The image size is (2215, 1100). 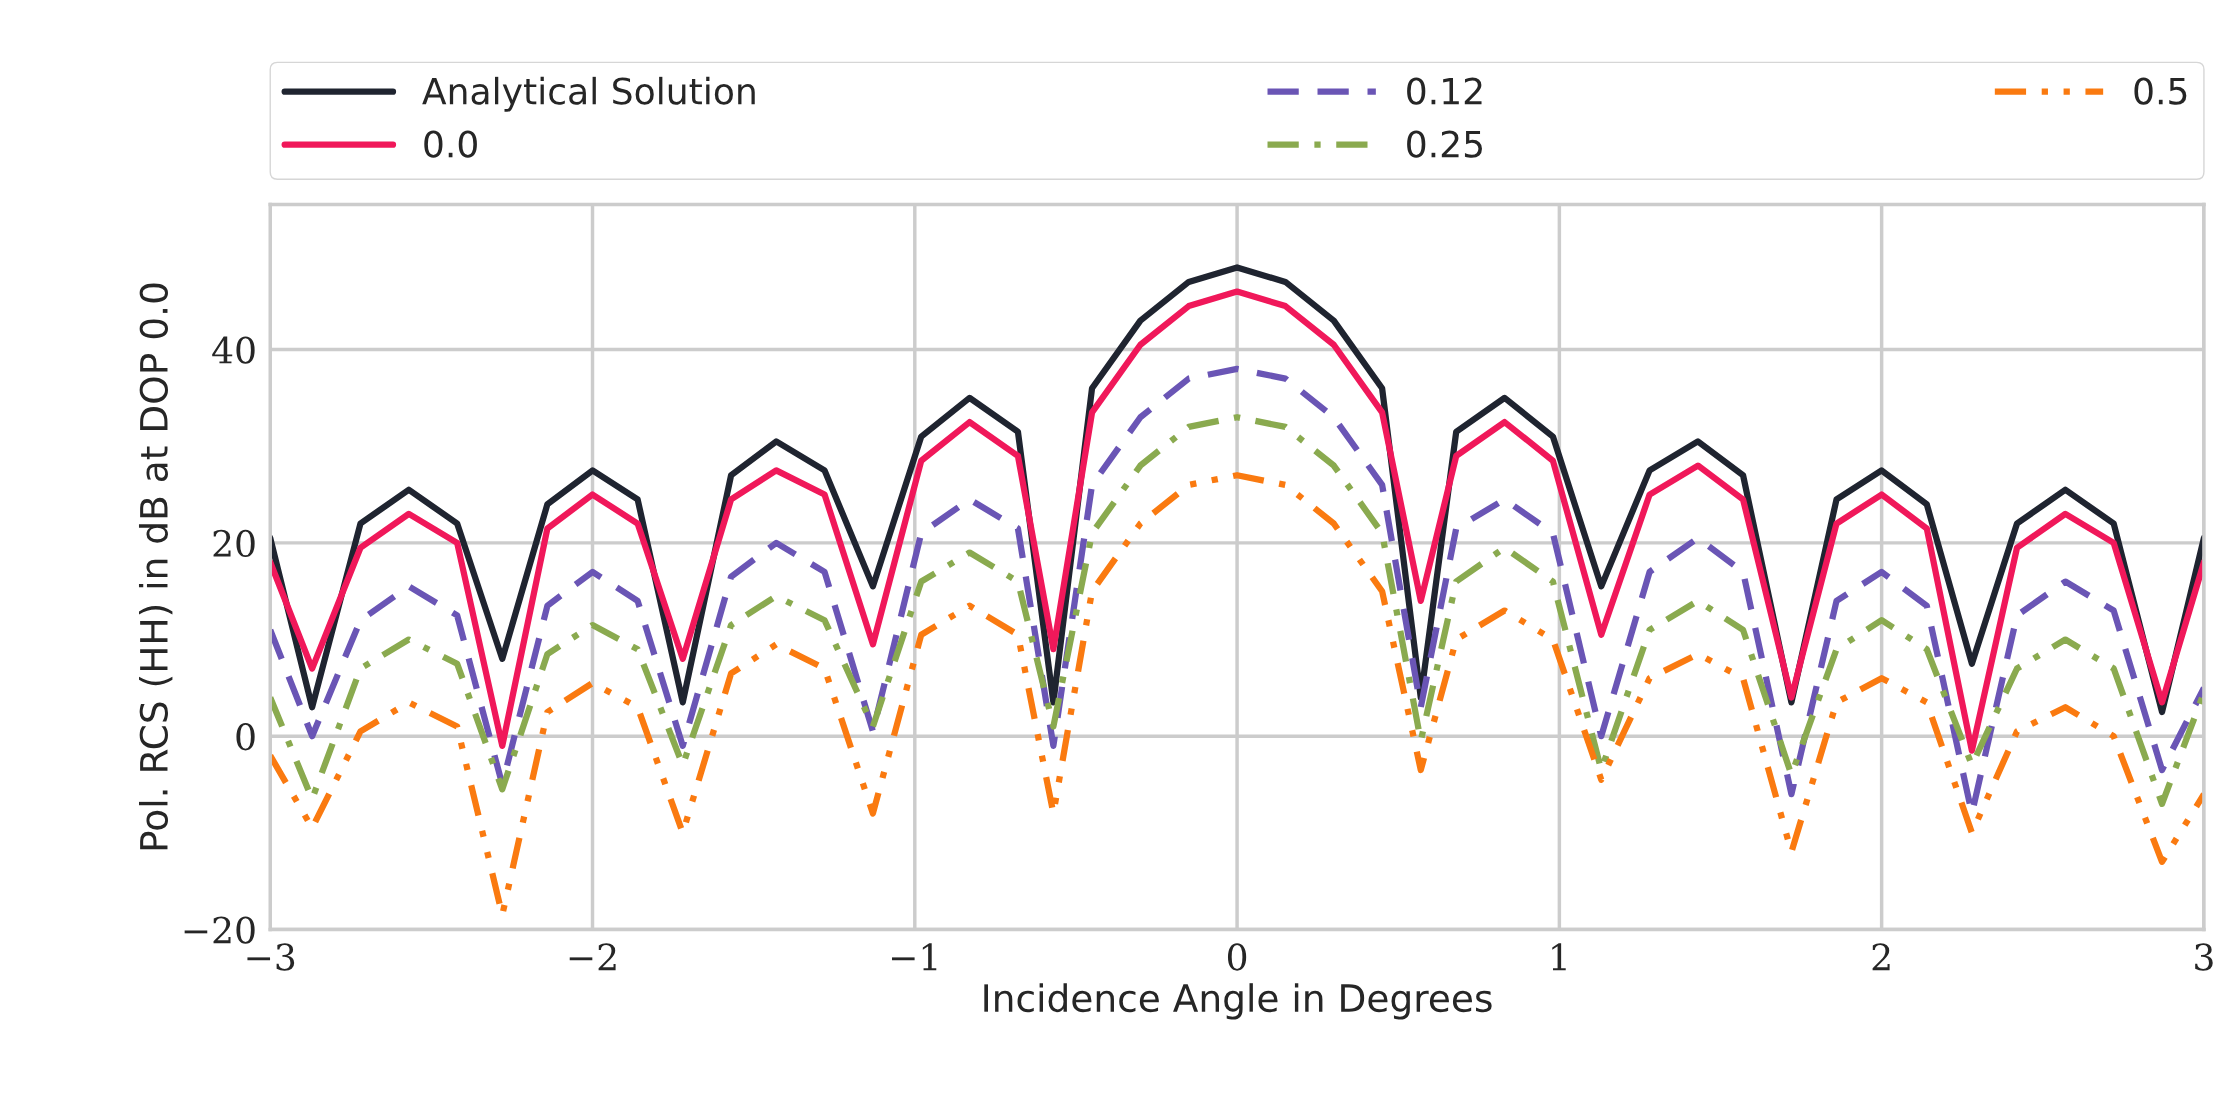 I want to click on x-axis-title: Incidence Angle in Degrees, so click(x=1238, y=1001).